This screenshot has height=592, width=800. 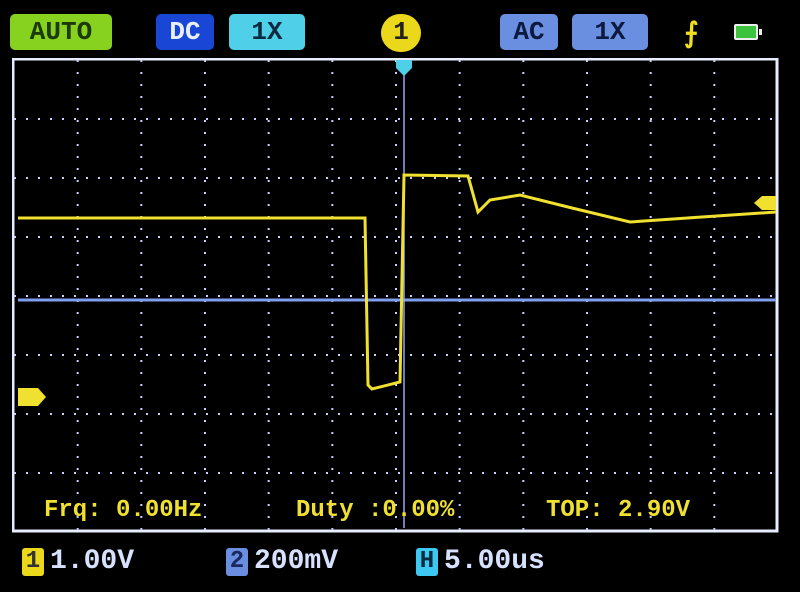 What do you see at coordinates (92, 561) in the screenshot?
I see `ch1-scale-value: 1.00V` at bounding box center [92, 561].